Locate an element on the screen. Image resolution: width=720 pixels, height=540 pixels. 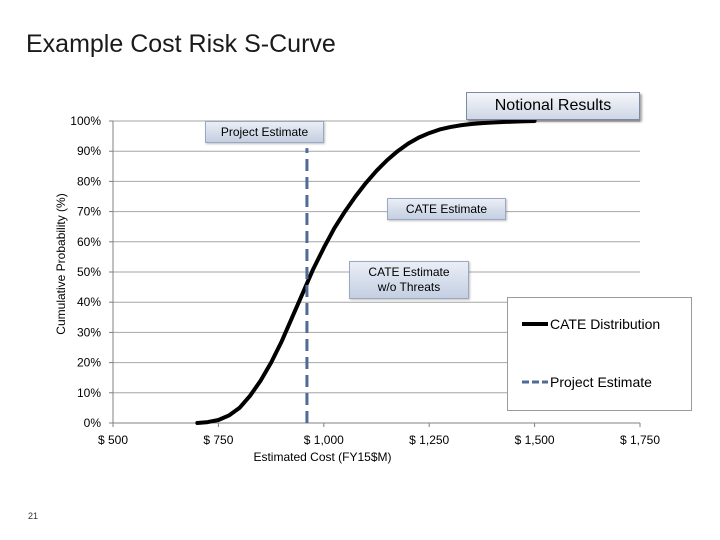
project-estimate-callout: Project Estimate is located at coordinates (264, 132).